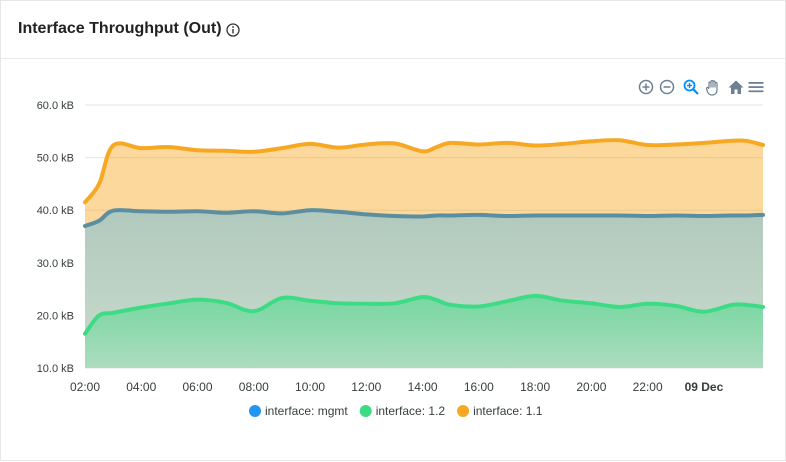  Describe the element at coordinates (535, 387) in the screenshot. I see `x-tick-label: 18:00` at that location.